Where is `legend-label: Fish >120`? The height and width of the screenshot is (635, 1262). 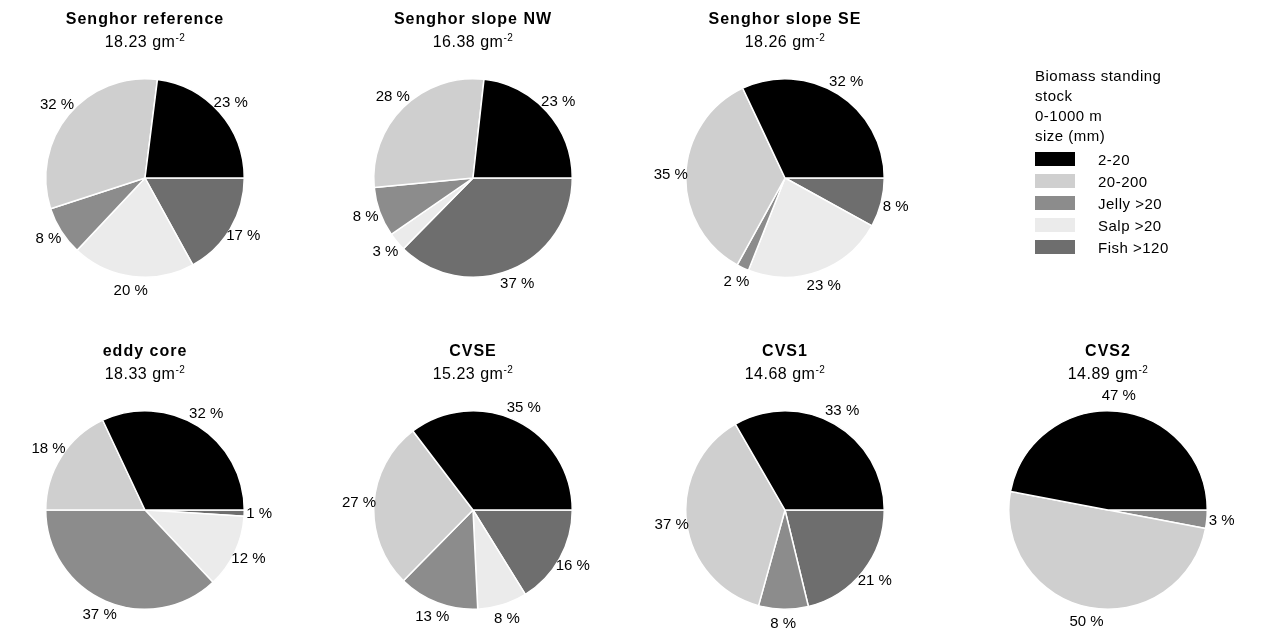
legend-label: Fish >120 is located at coordinates (1133, 247).